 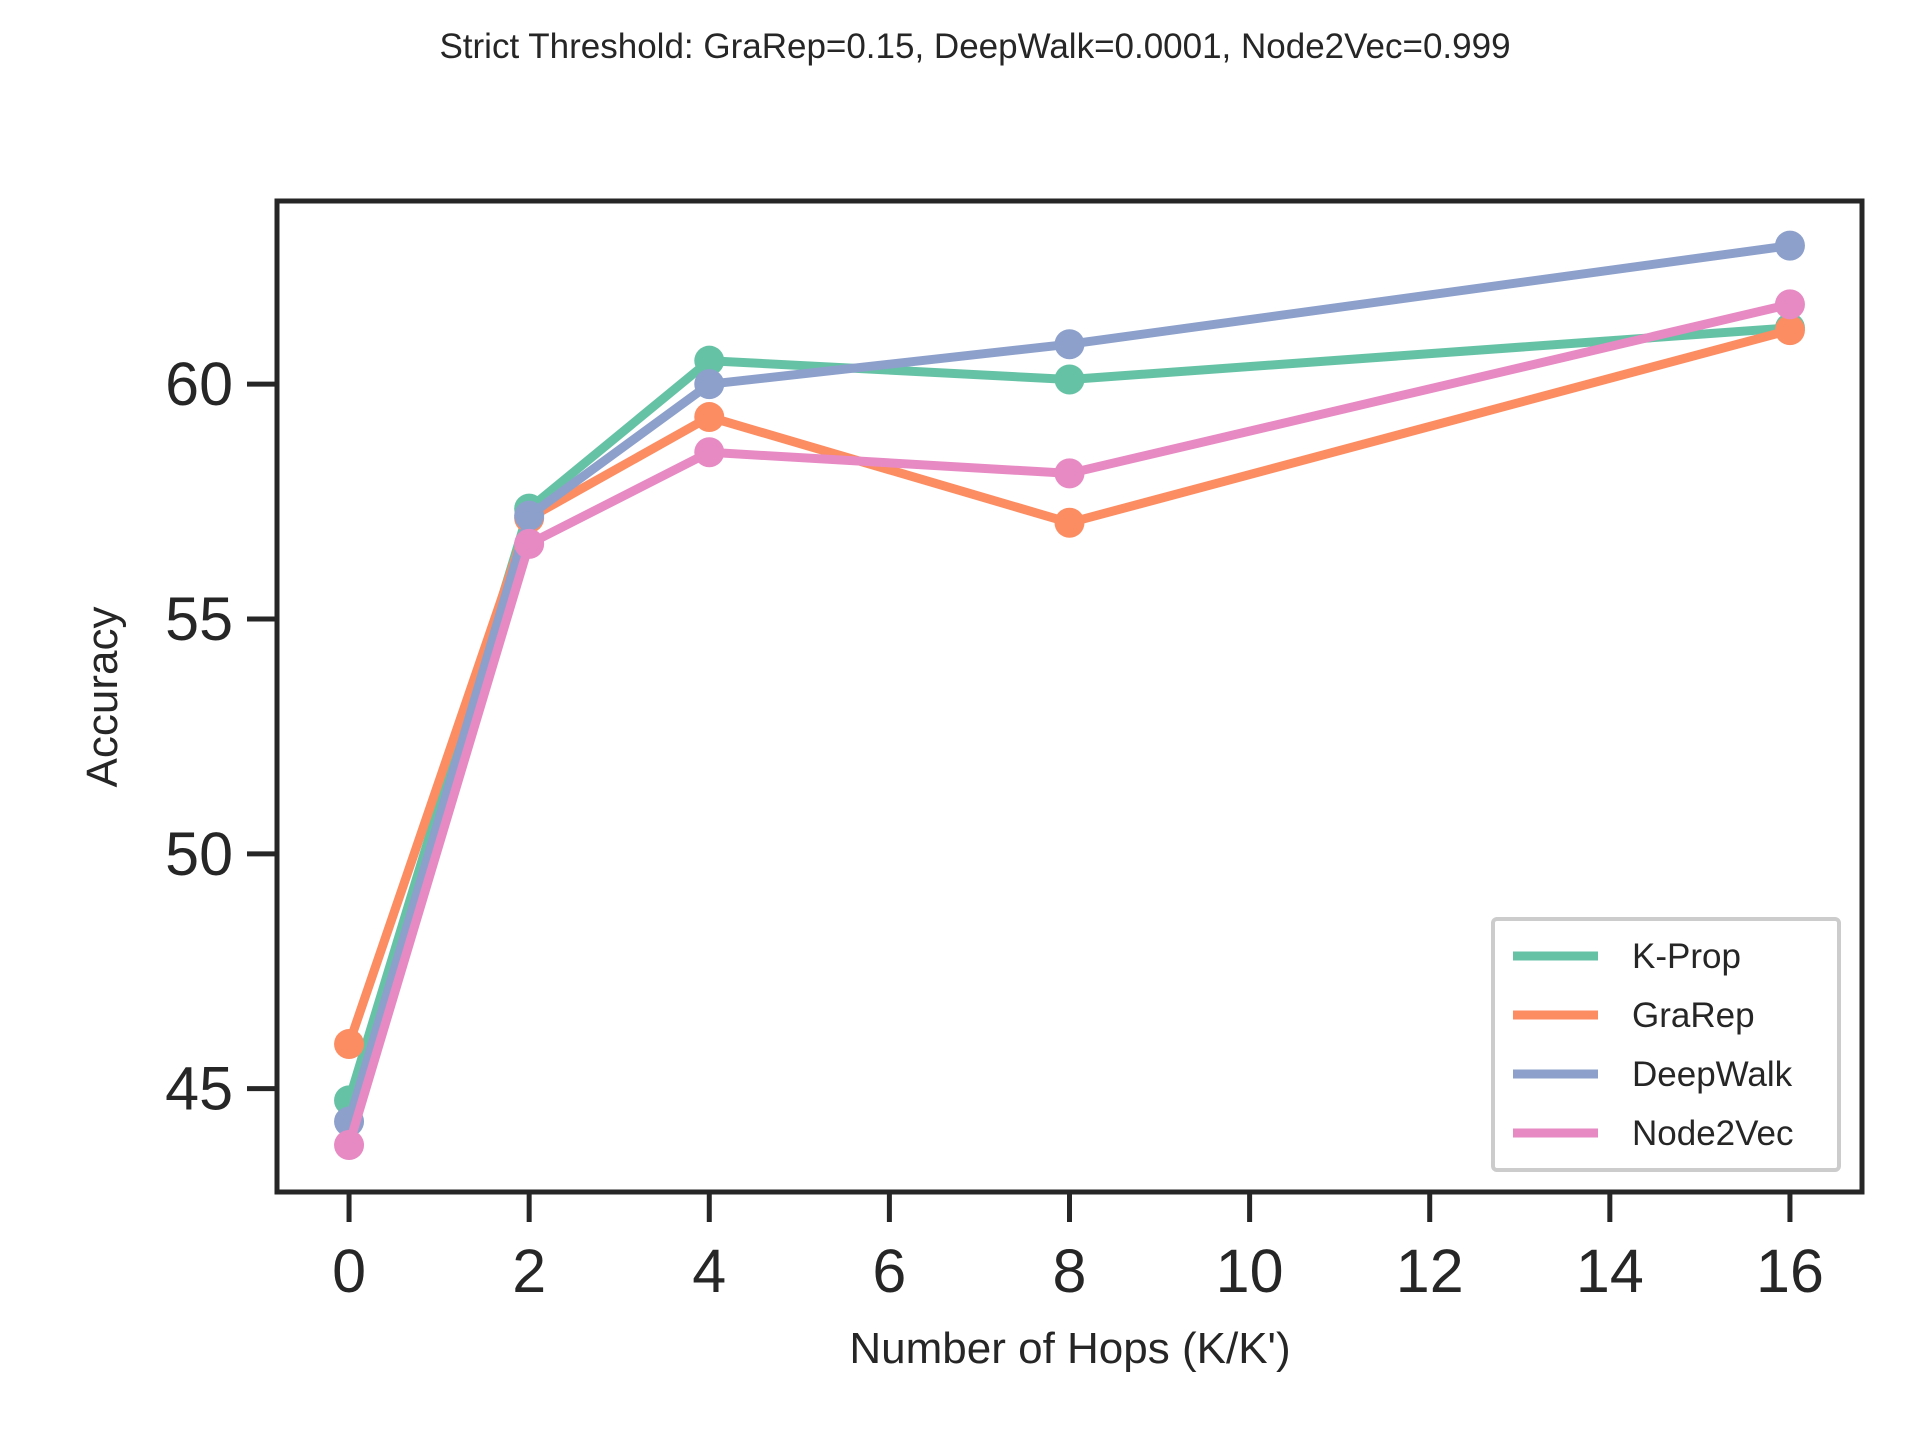 I want to click on y-tick-label: 55, so click(x=199, y=619).